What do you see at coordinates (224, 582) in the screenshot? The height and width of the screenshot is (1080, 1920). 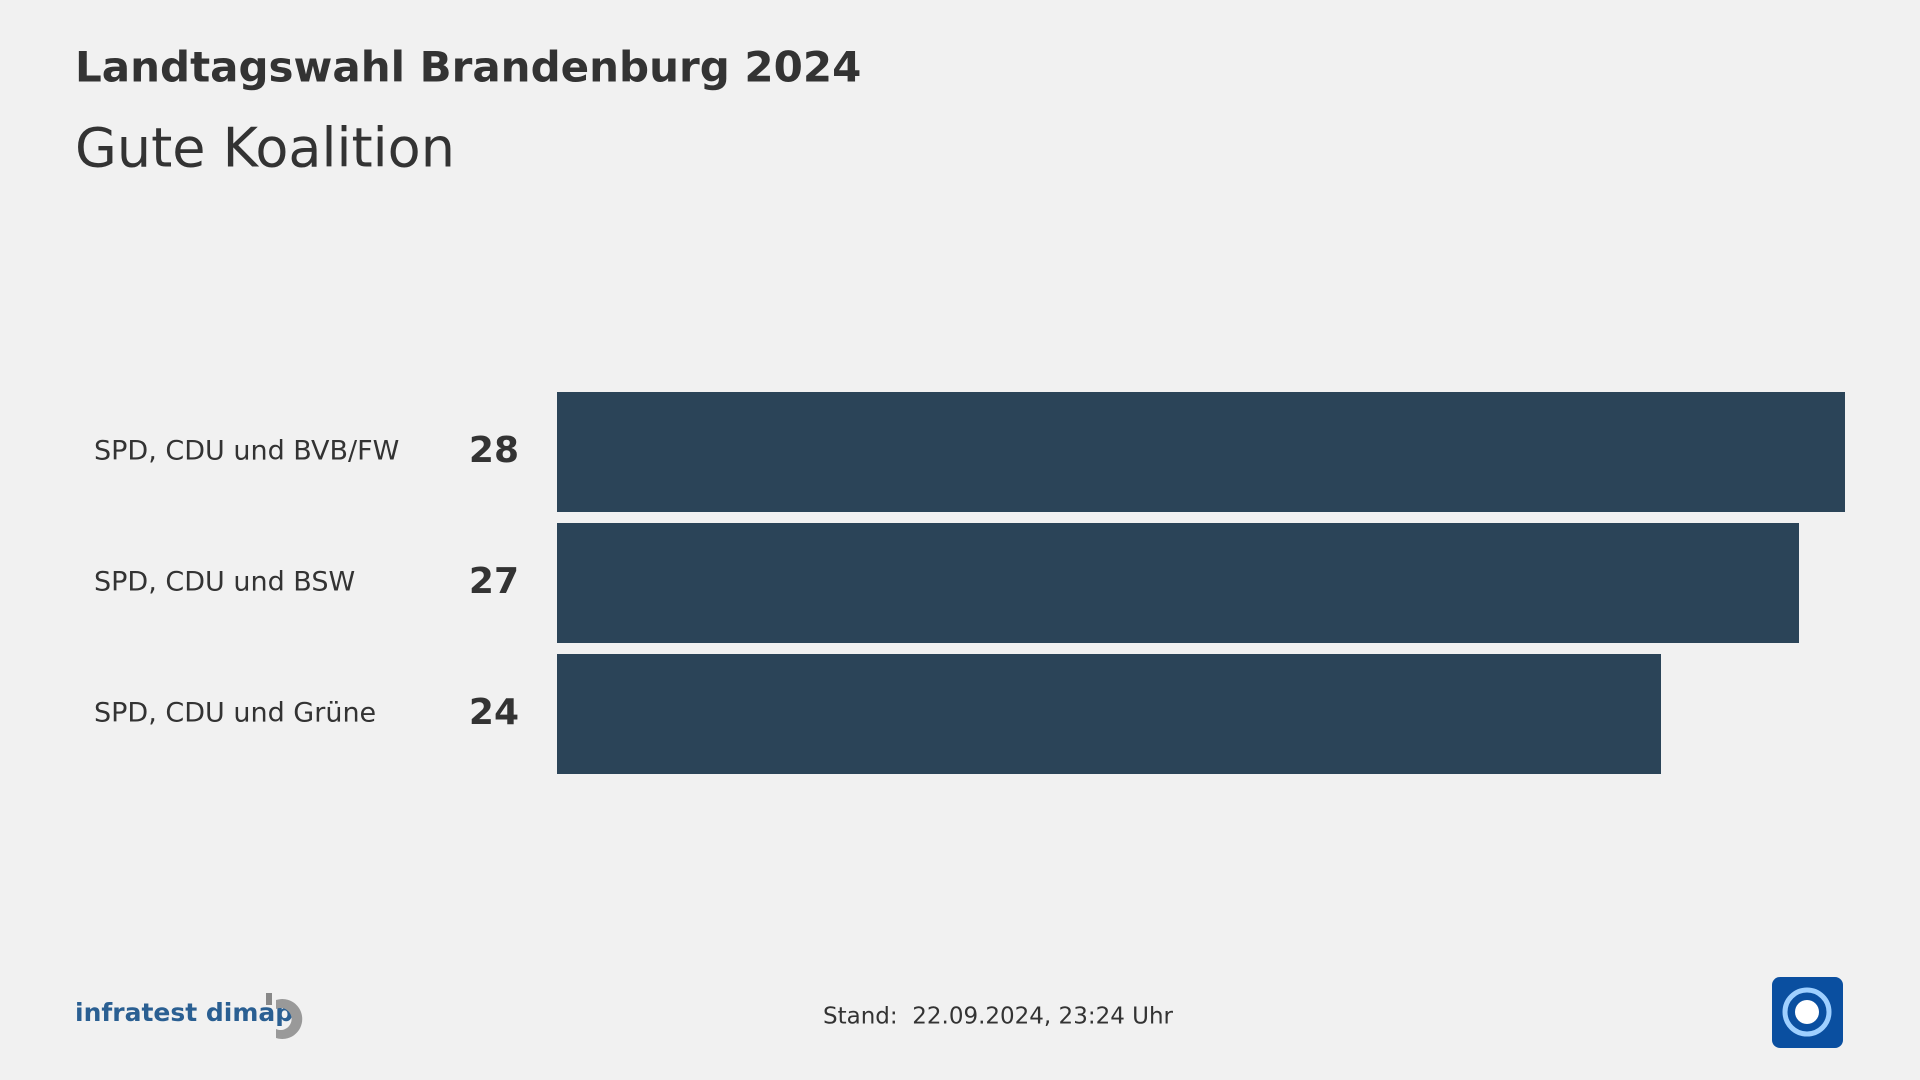 I see `category-label: SPD, CDU und BSW` at bounding box center [224, 582].